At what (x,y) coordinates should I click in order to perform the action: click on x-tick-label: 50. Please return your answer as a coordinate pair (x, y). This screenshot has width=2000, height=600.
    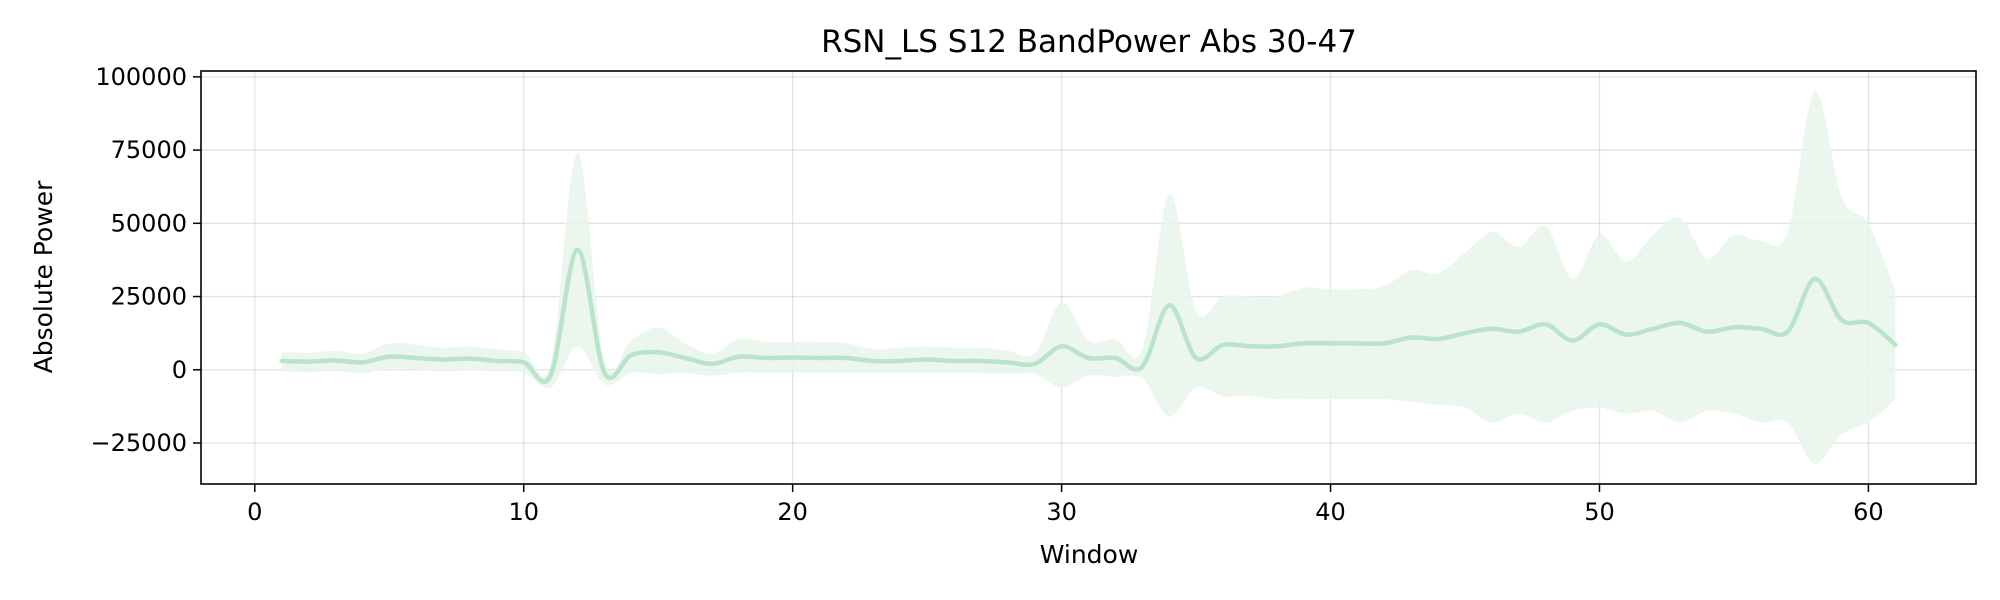
    Looking at the image, I should click on (1599, 512).